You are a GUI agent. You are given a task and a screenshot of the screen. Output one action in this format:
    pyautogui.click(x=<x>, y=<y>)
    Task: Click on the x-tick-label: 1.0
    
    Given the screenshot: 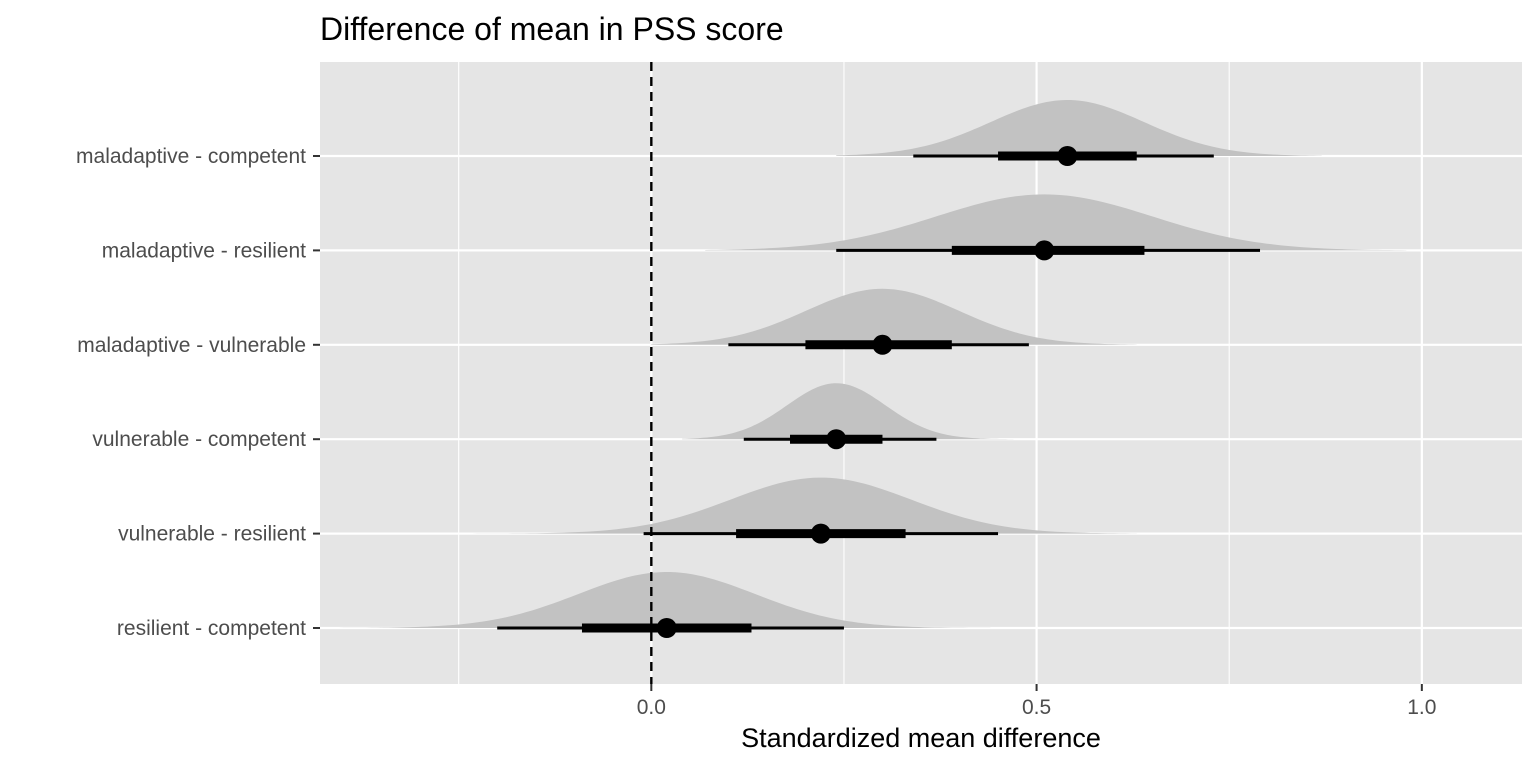 What is the action you would take?
    pyautogui.click(x=1421, y=707)
    